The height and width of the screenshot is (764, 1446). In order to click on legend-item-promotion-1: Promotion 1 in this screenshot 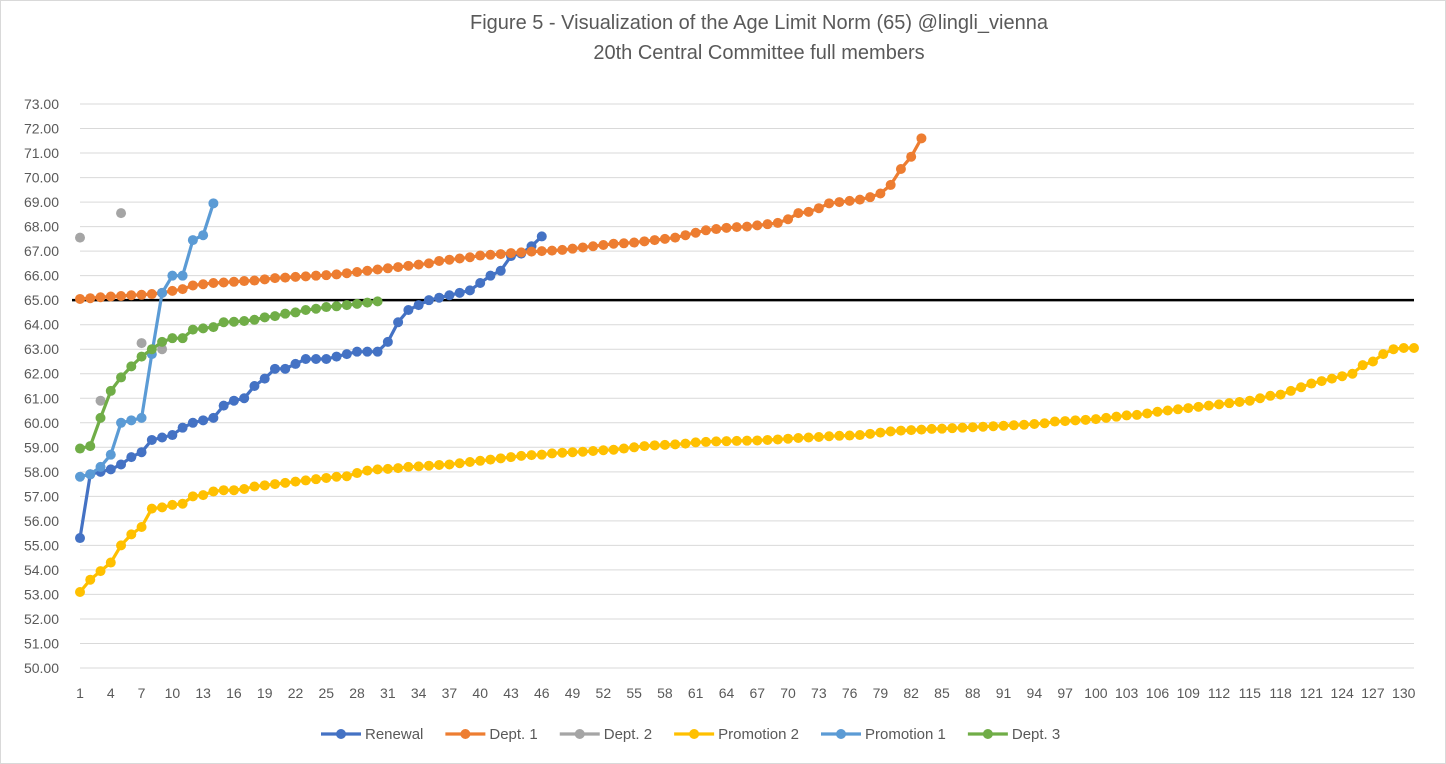, I will do `click(883, 734)`.